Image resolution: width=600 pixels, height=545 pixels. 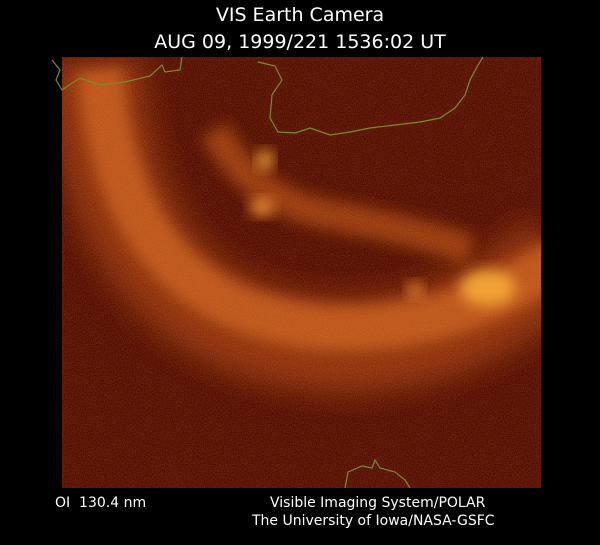 I want to click on credit: Visible Imaging System/POLAR, so click(x=378, y=503).